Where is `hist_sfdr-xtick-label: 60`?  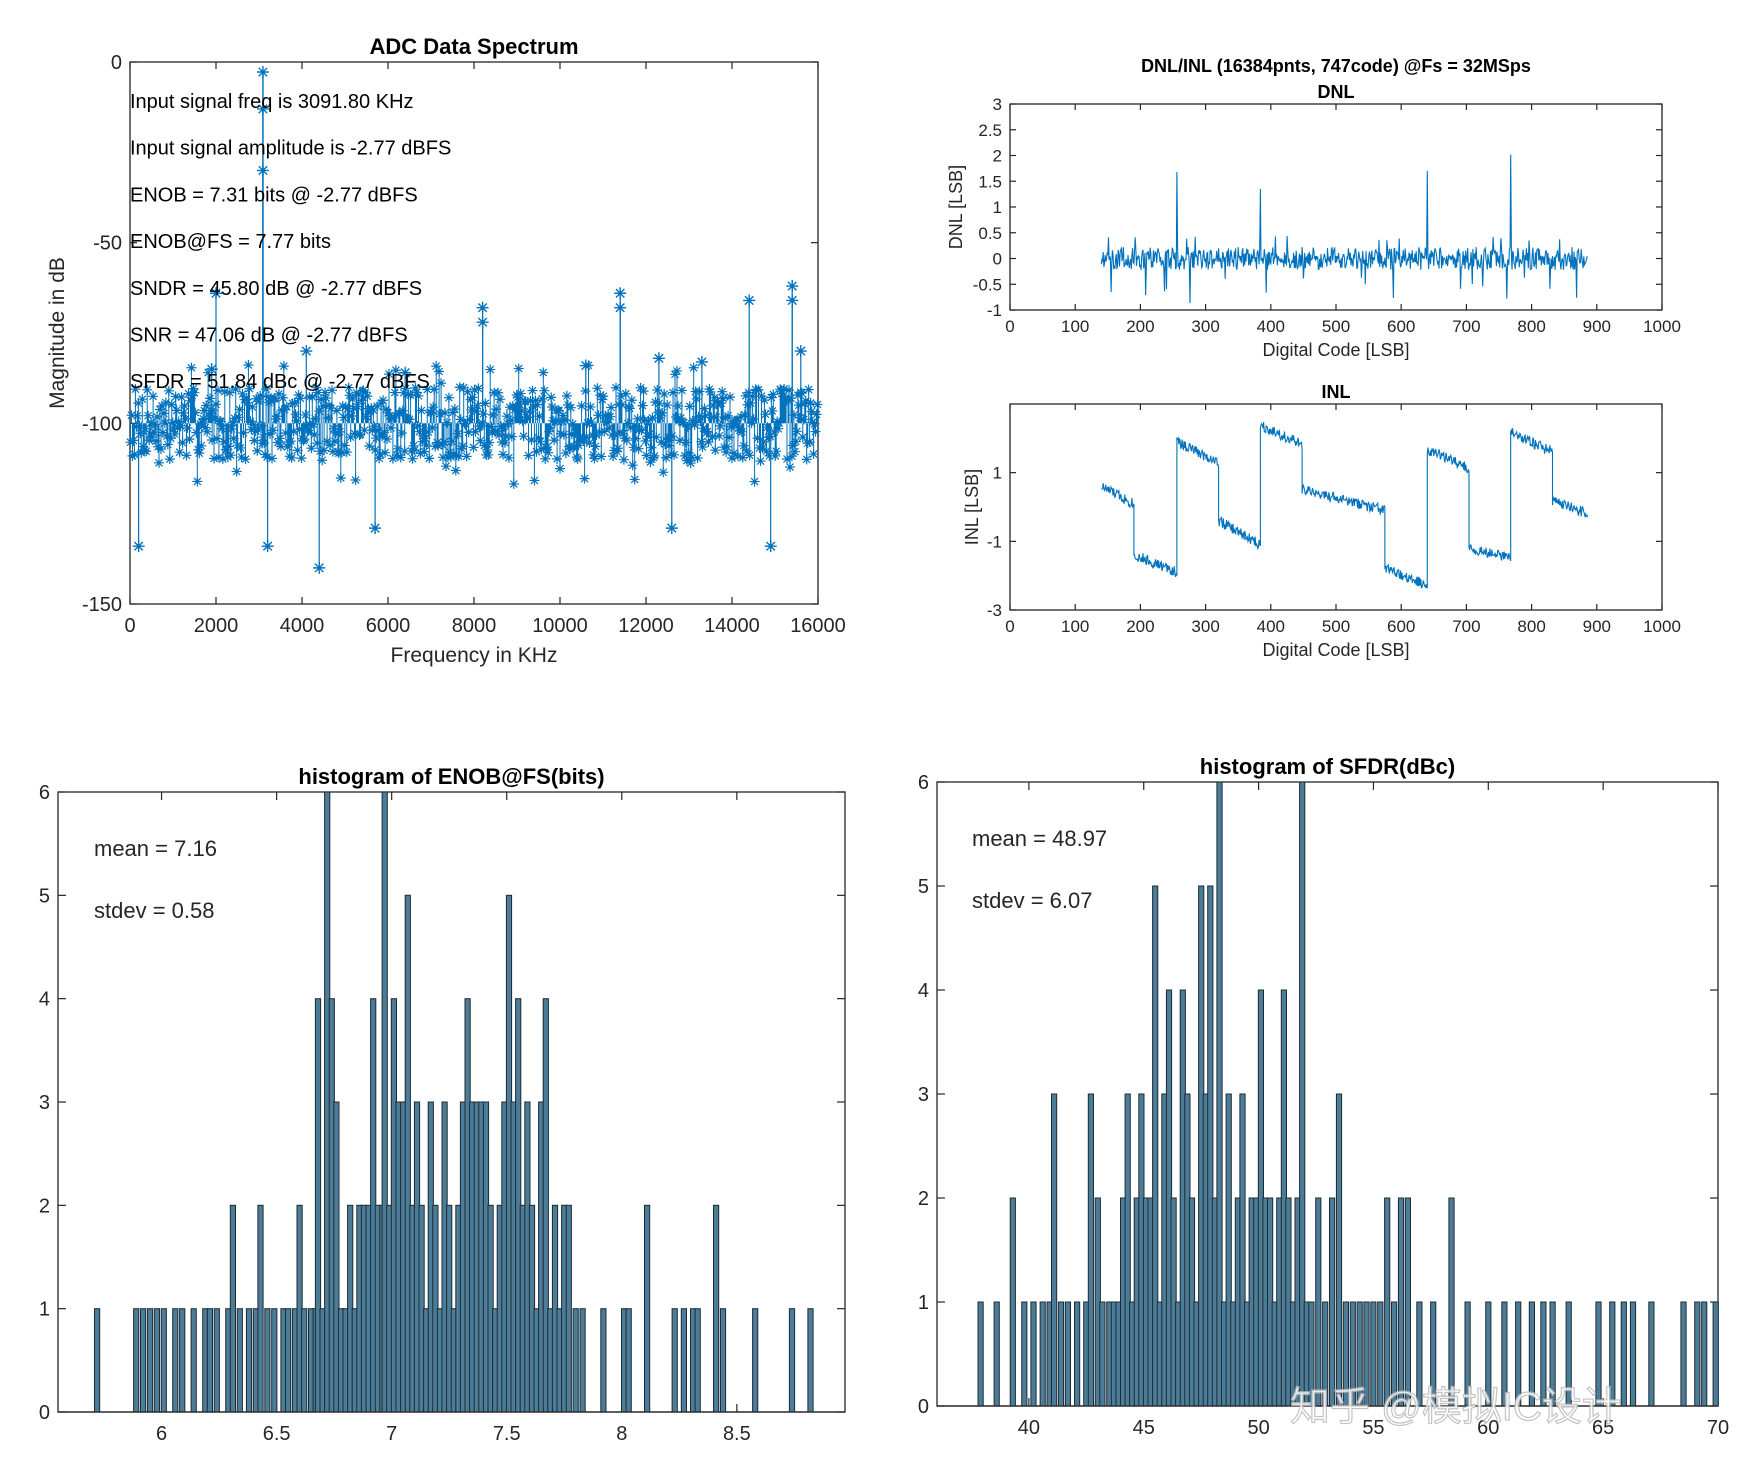
hist_sfdr-xtick-label: 60 is located at coordinates (1488, 1428).